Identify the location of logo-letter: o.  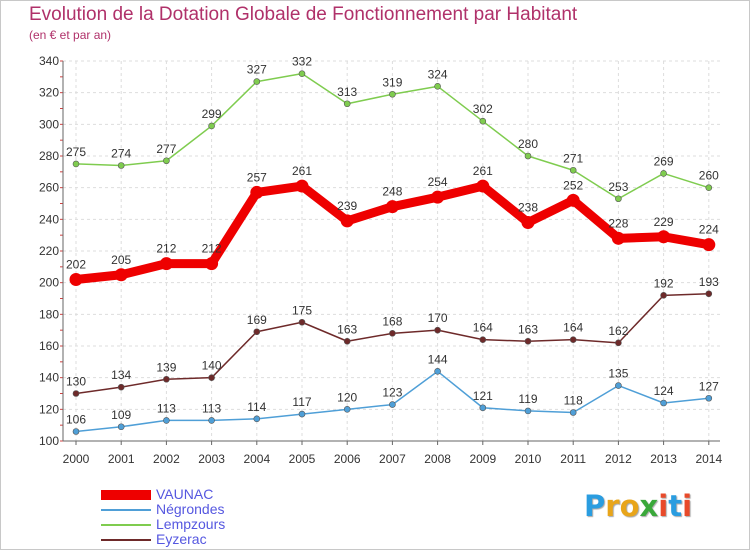
(629, 506).